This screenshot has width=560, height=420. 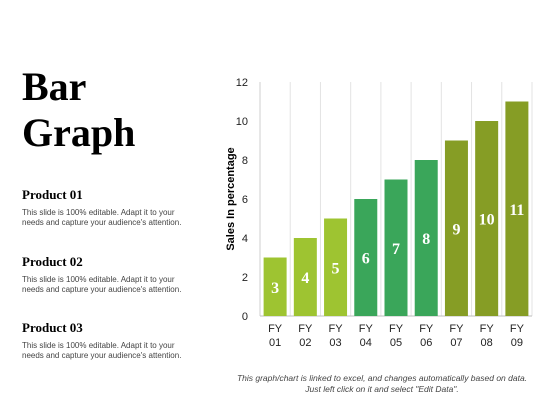 What do you see at coordinates (231, 198) in the screenshot?
I see `y-axis-label: Sales In percentage` at bounding box center [231, 198].